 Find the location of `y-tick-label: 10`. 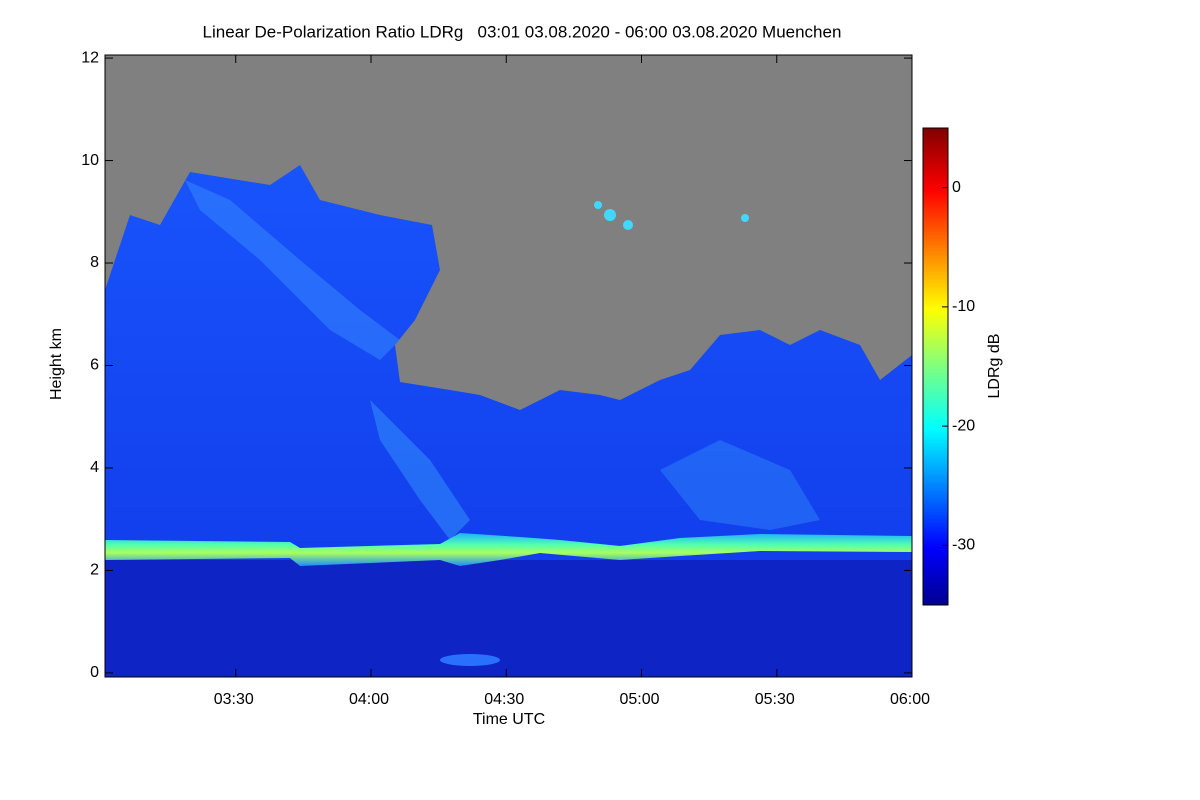

y-tick-label: 10 is located at coordinates (90, 160).